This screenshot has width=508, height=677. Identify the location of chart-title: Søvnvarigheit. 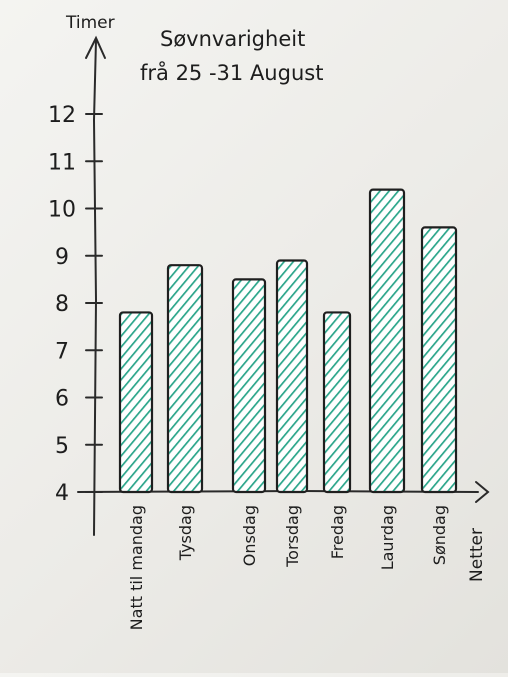
(232, 39).